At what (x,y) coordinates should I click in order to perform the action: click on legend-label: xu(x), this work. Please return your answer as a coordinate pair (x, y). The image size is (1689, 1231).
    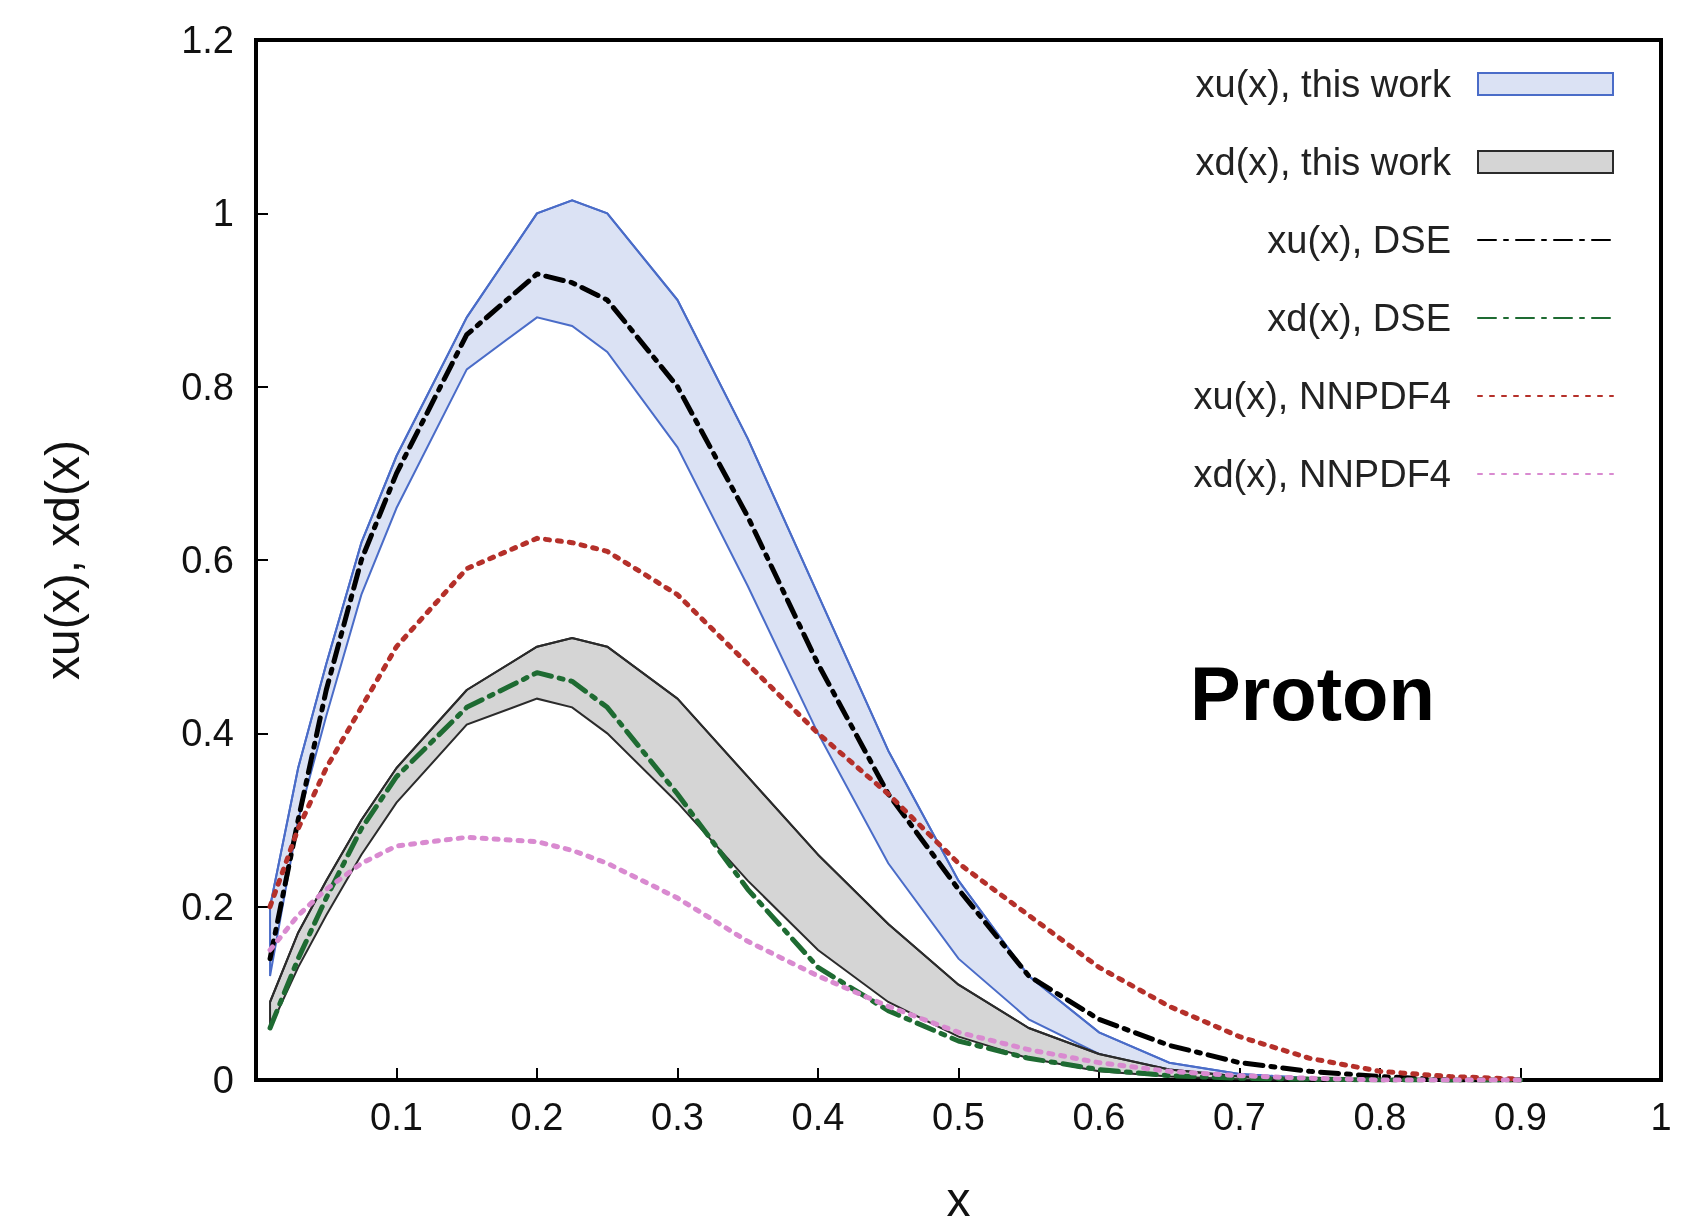
    Looking at the image, I should click on (1323, 84).